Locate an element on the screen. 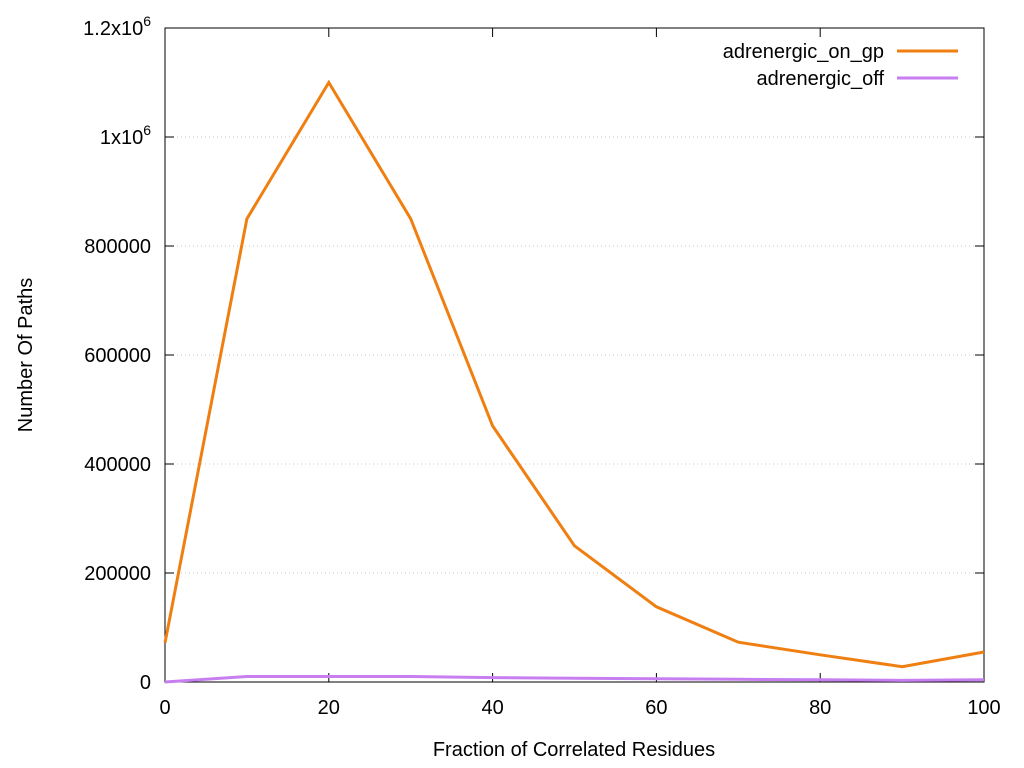  y-axis-tick-labels: 0 200000 400000 600000 800000 1x10⁶ 1.2x10⁶ is located at coordinates (117, 353).